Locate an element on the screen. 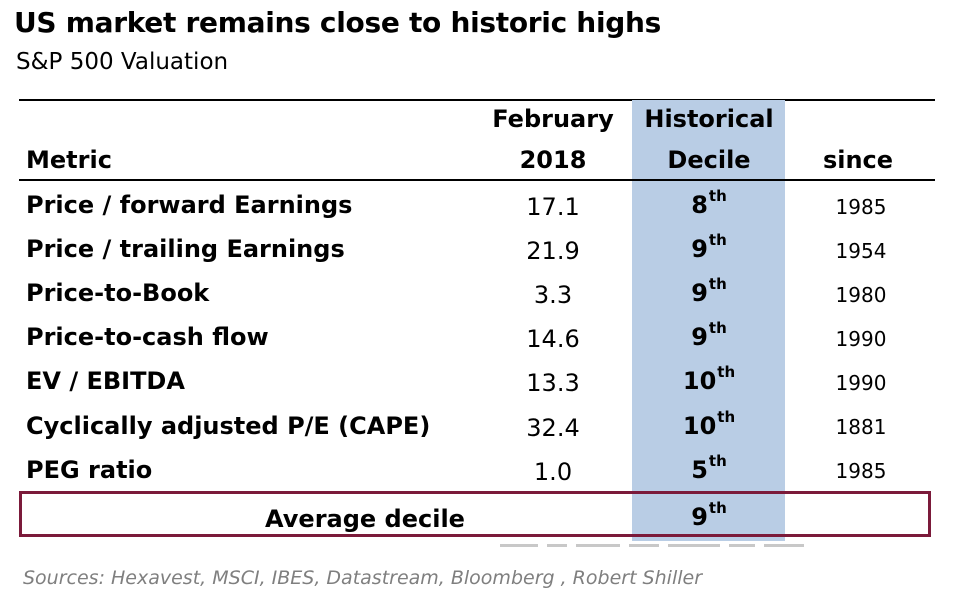 Image resolution: width=953 pixels, height=601 pixels. header-february: February is located at coordinates (553, 119).